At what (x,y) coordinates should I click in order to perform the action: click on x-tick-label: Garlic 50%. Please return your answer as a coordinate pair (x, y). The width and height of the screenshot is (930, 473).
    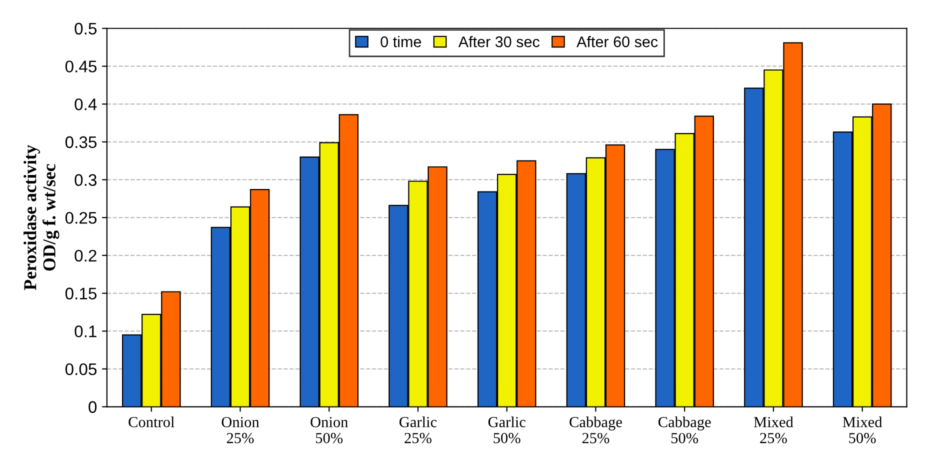
    Looking at the image, I should click on (507, 430).